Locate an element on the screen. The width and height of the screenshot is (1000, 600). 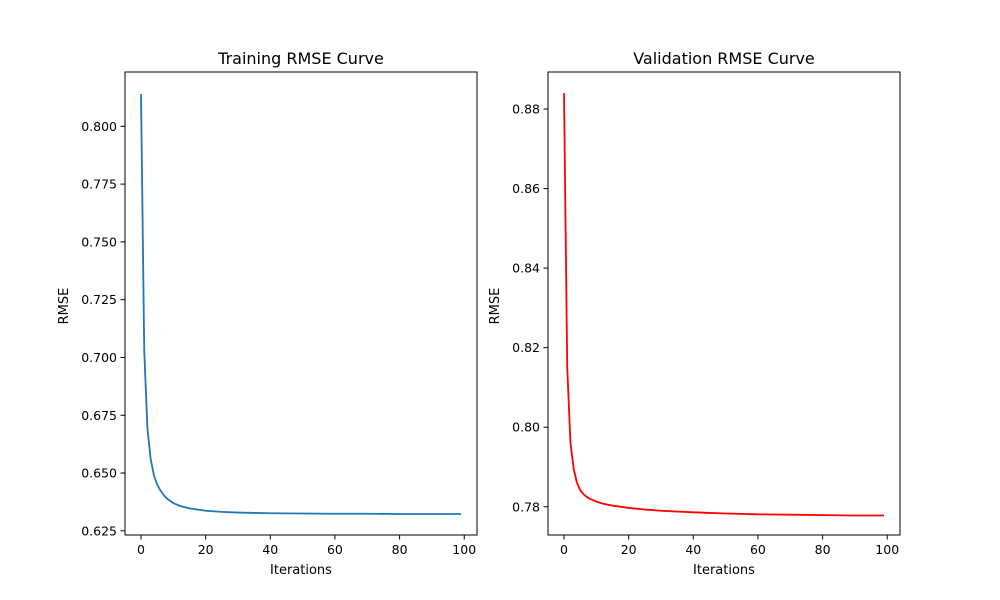
y-tick-label: 0.800 is located at coordinates (99, 126).